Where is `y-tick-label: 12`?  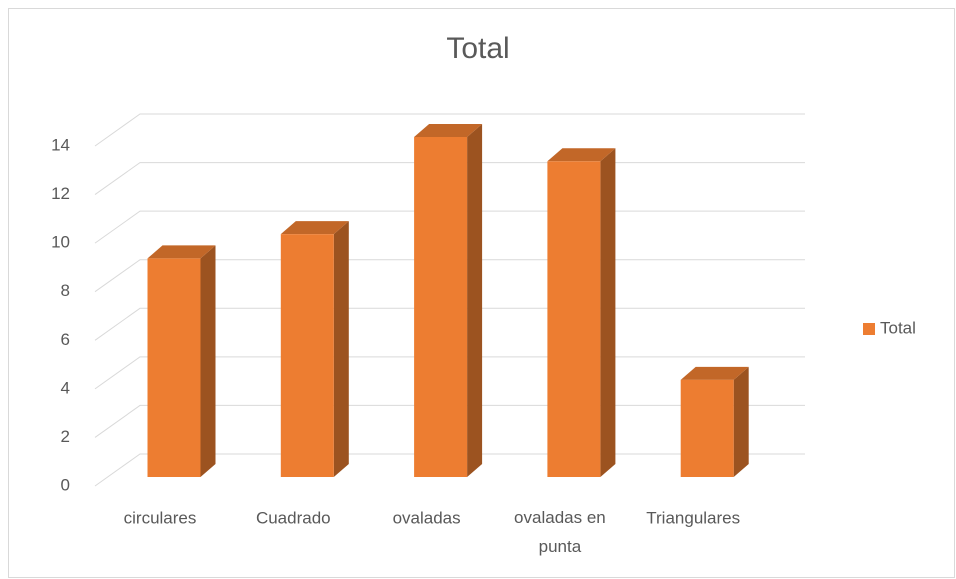 y-tick-label: 12 is located at coordinates (60, 193).